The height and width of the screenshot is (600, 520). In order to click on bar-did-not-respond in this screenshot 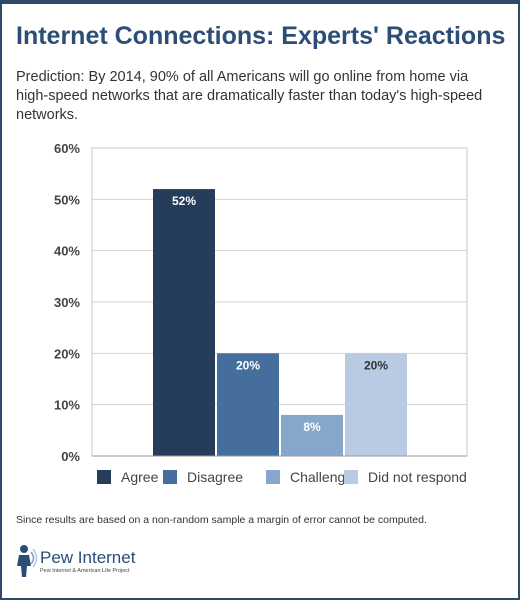, I will do `click(376, 404)`.